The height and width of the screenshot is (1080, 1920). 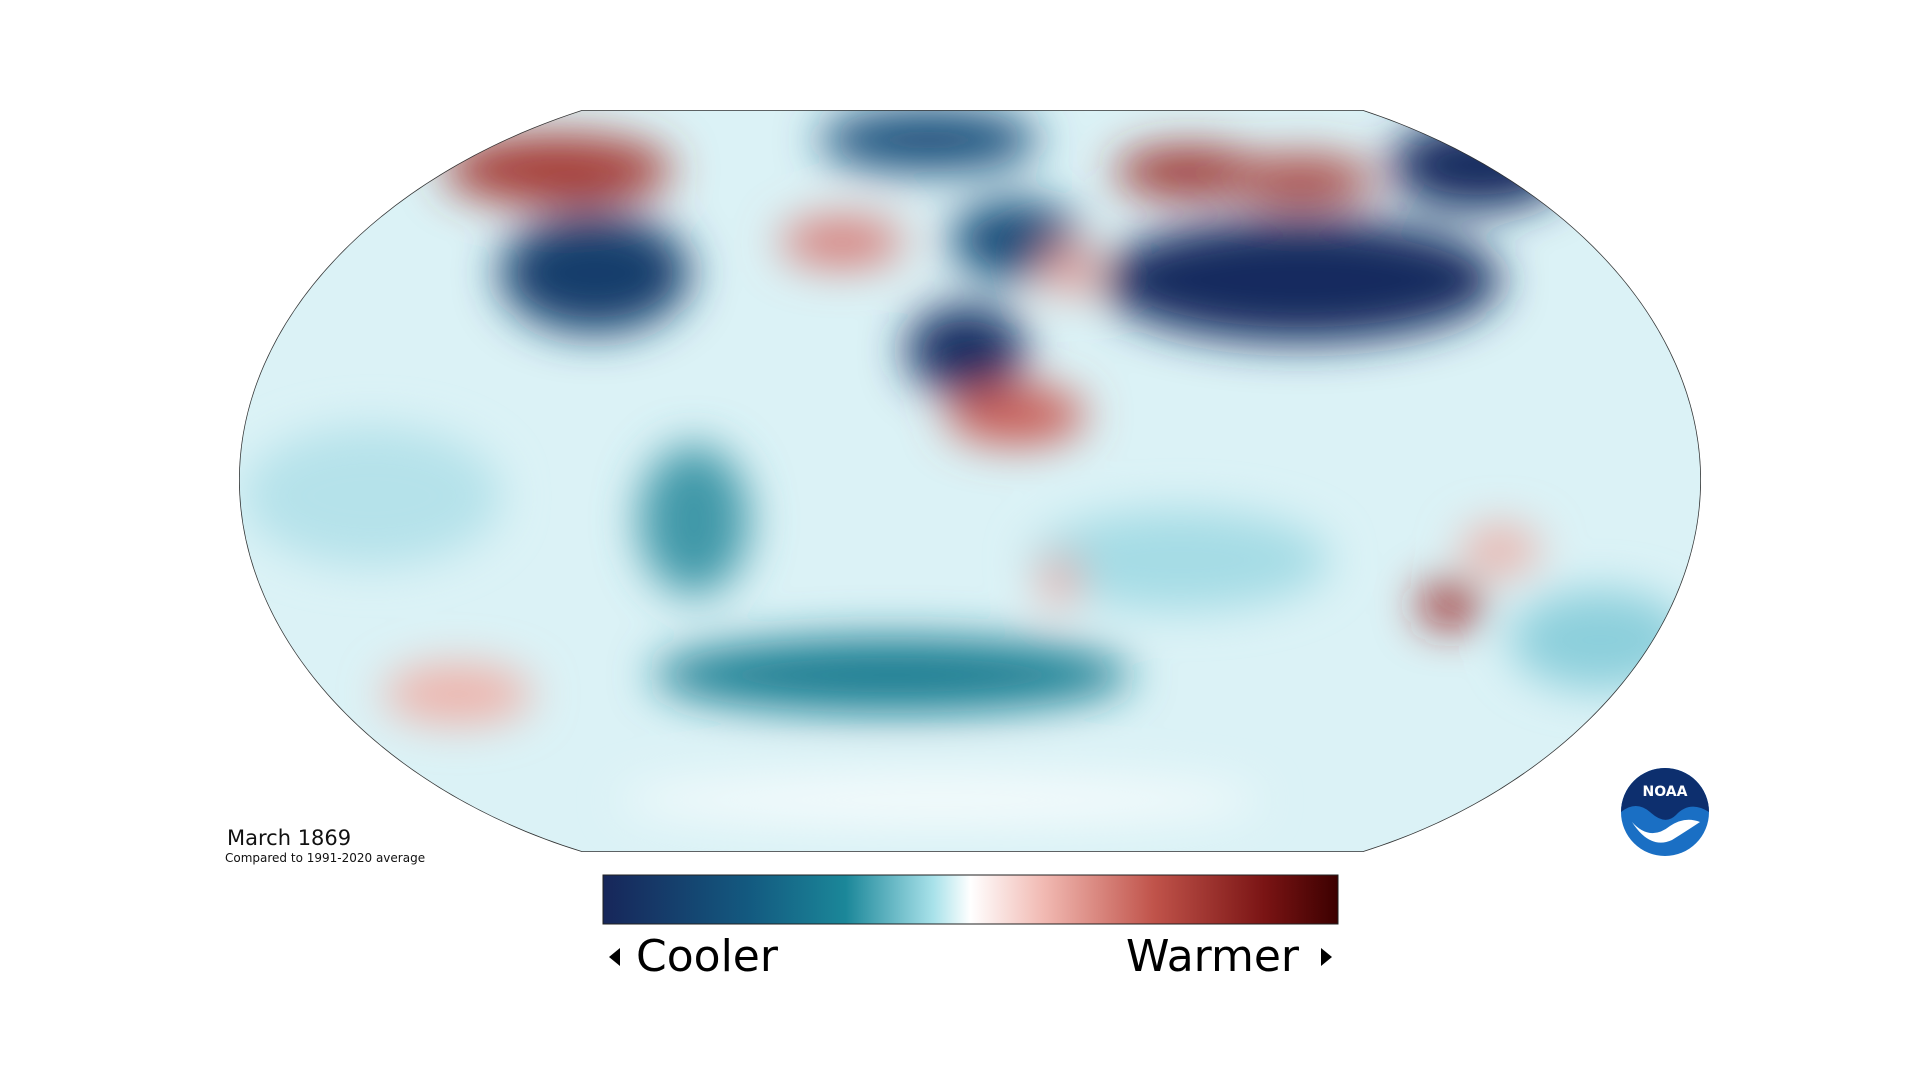 I want to click on map-title: March 1869, so click(x=289, y=838).